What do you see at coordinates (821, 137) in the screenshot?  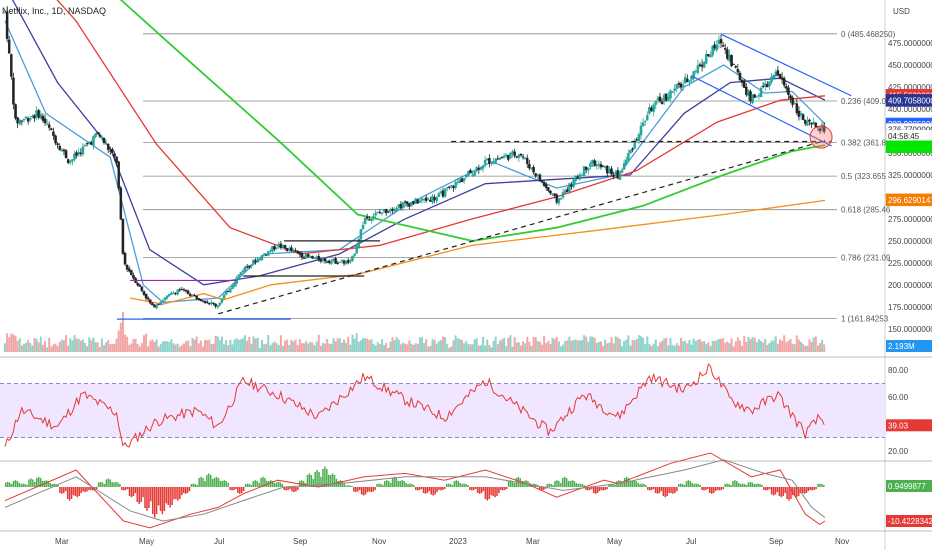 I see `highlight-circle` at bounding box center [821, 137].